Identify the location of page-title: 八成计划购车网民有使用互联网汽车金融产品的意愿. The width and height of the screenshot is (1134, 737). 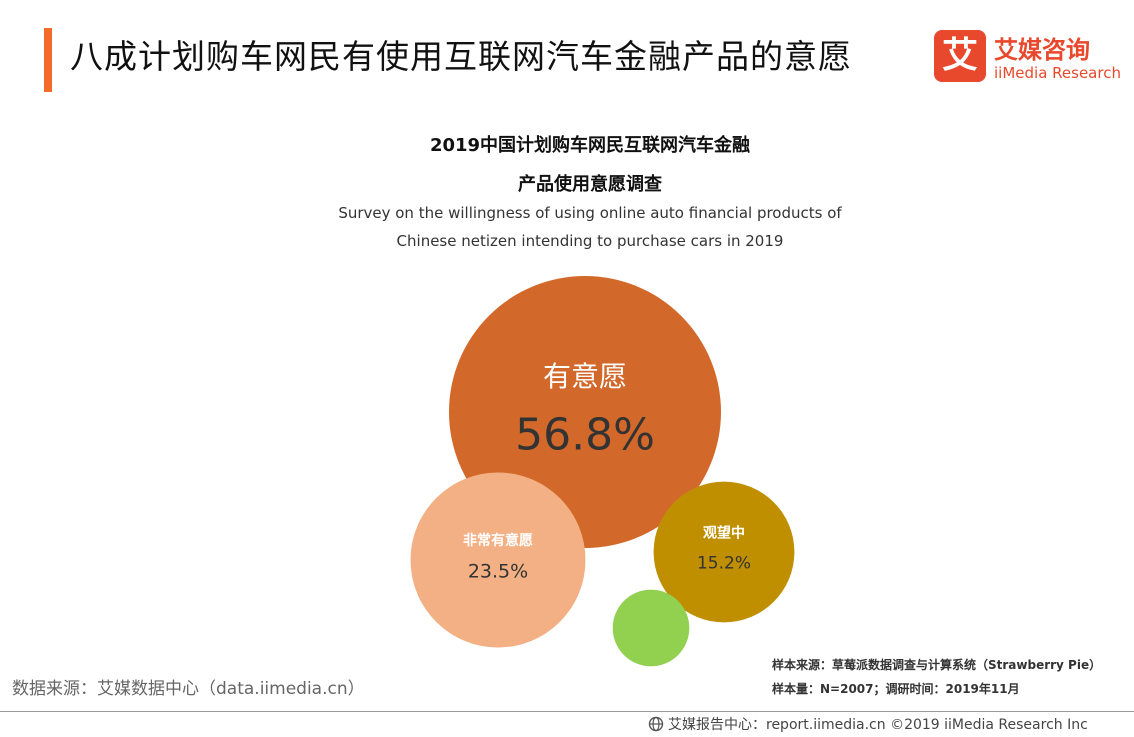
(461, 56).